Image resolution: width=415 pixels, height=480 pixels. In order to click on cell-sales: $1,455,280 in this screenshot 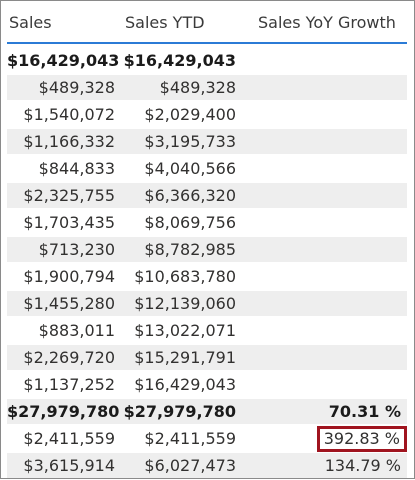, I will do `click(69, 303)`.